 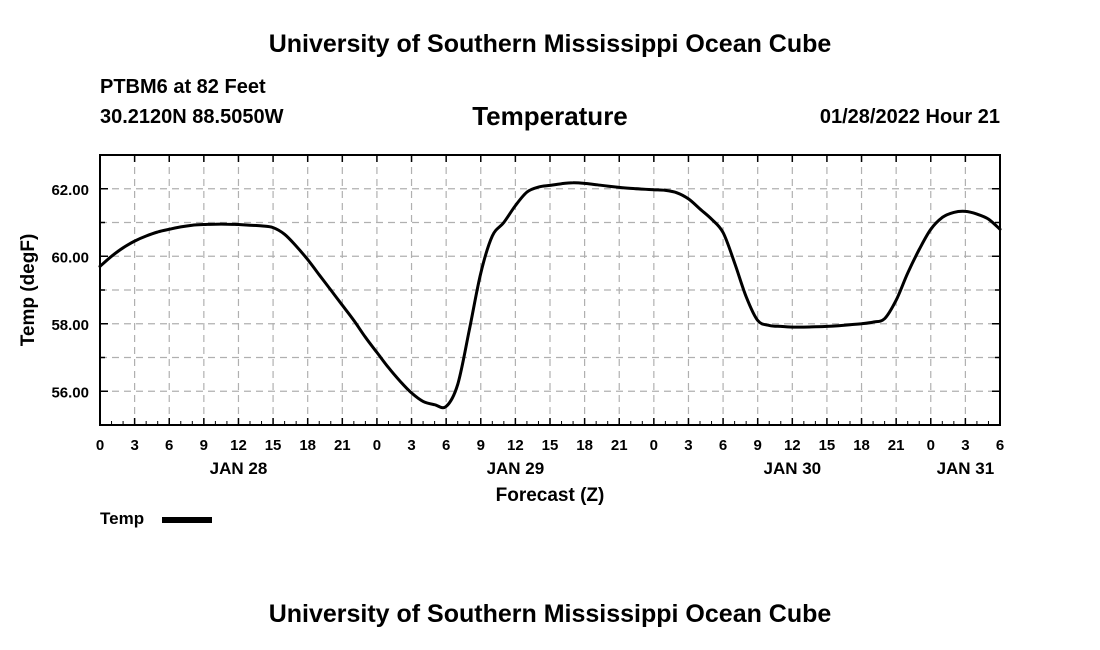 What do you see at coordinates (239, 468) in the screenshot?
I see `x-date-label: JAN 28` at bounding box center [239, 468].